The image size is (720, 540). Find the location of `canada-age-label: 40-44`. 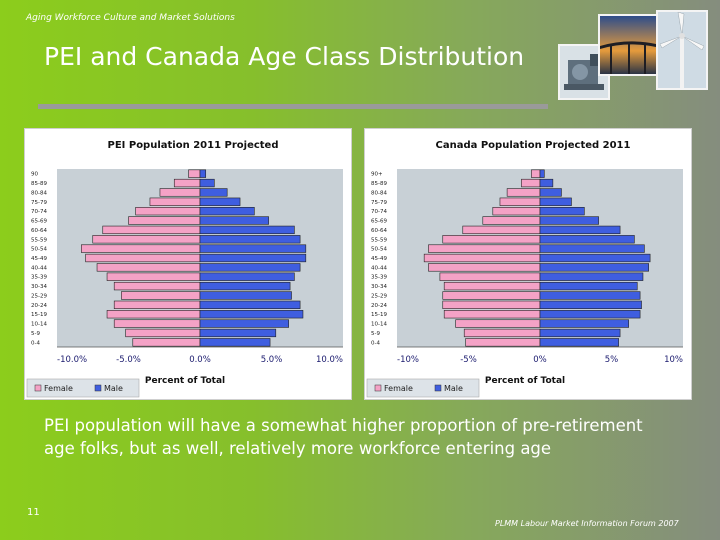

canada-age-label: 40-44 is located at coordinates (379, 268).